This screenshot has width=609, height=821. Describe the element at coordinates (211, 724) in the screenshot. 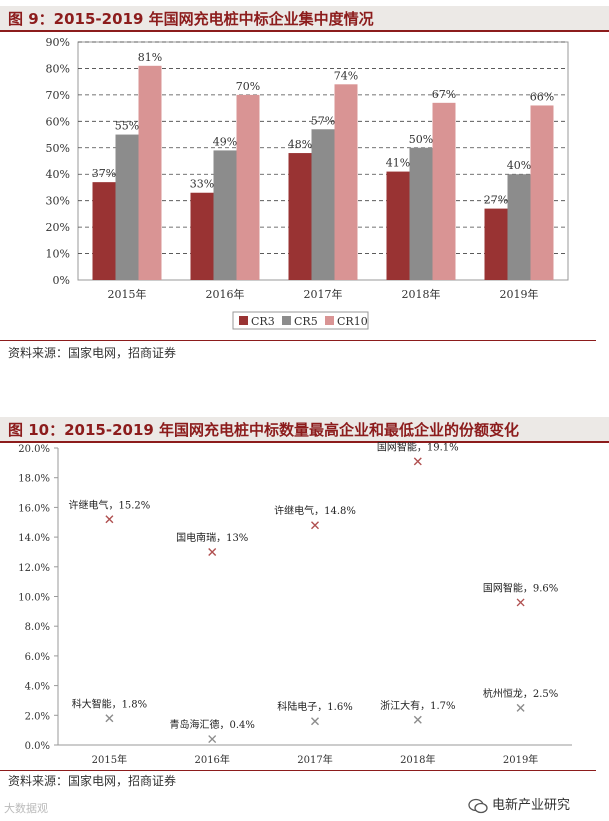

I see `lowest-point-label: 青岛海汇德，0.4%` at that location.